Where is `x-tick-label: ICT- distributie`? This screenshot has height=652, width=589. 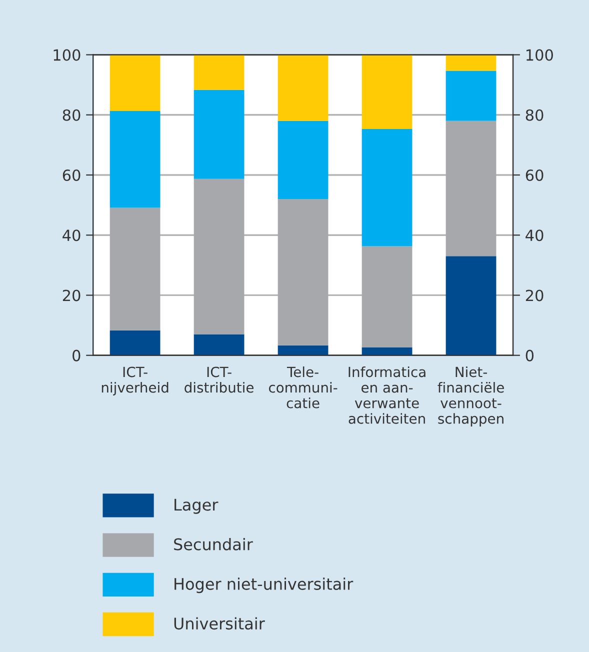
x-tick-label: ICT- distributie is located at coordinates (219, 379).